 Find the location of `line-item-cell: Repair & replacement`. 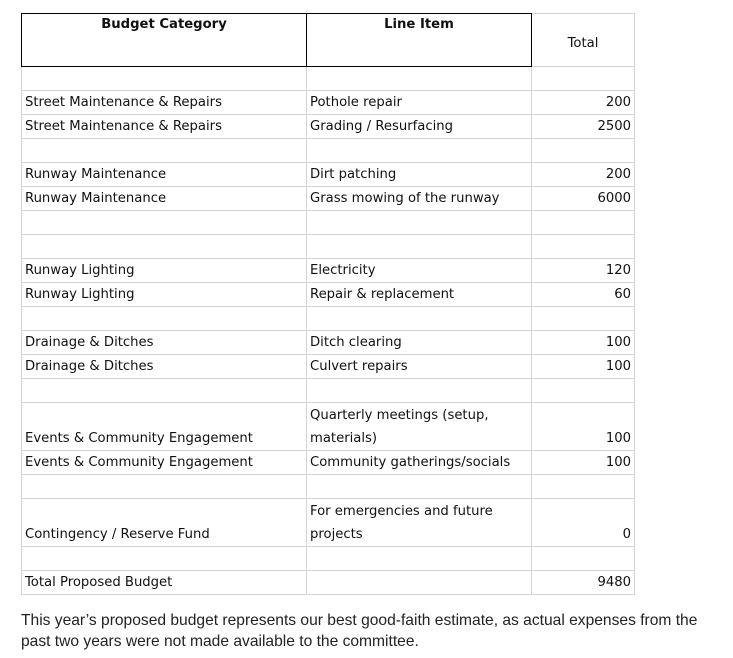

line-item-cell: Repair & replacement is located at coordinates (419, 294).